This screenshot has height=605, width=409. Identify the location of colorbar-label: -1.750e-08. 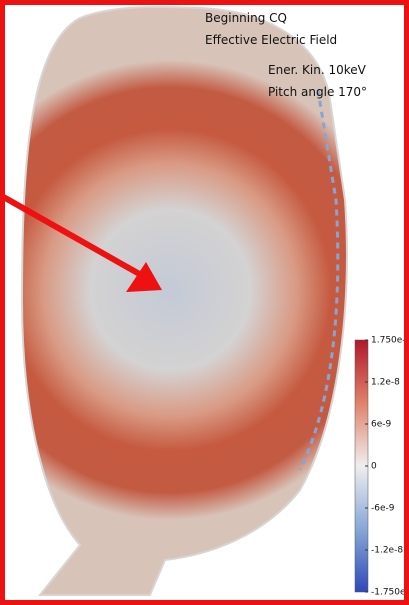
(390, 593).